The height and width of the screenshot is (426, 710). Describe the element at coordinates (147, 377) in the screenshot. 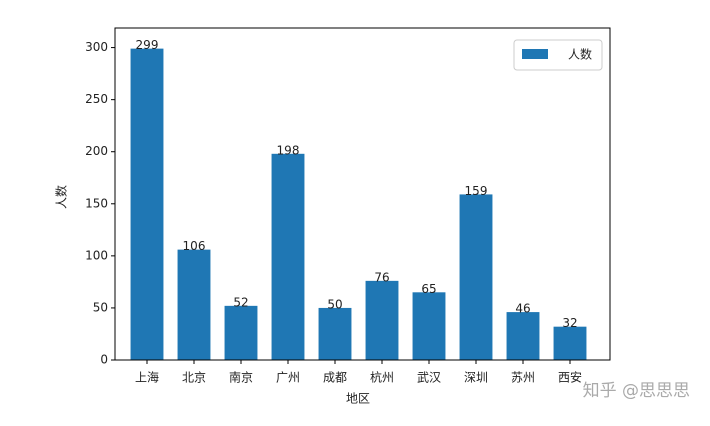

I see `x-tick-label: 上海` at that location.